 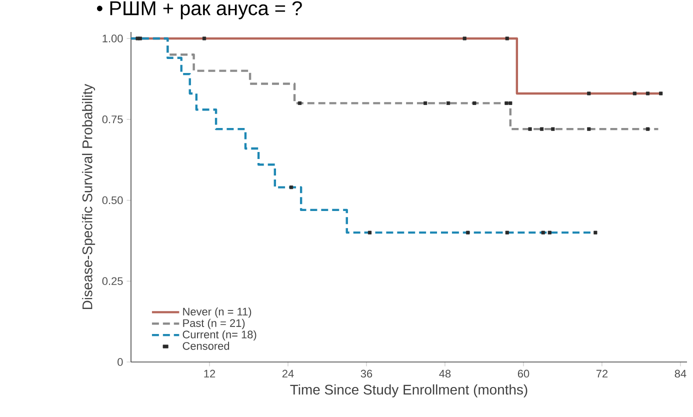 I want to click on y-axis-title: Disease-Specific Survival Probability, so click(x=89, y=197).